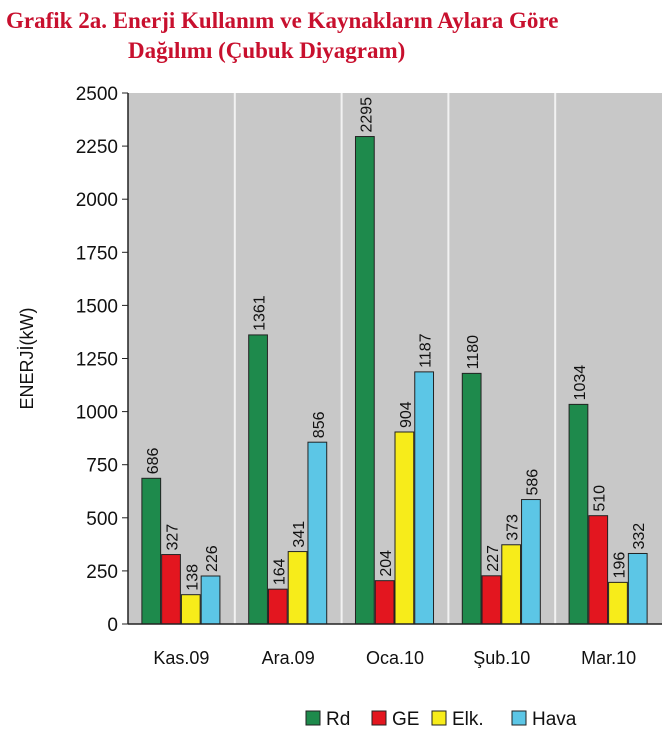 The width and height of the screenshot is (670, 748). What do you see at coordinates (600, 498) in the screenshot?
I see `data-label: 510` at bounding box center [600, 498].